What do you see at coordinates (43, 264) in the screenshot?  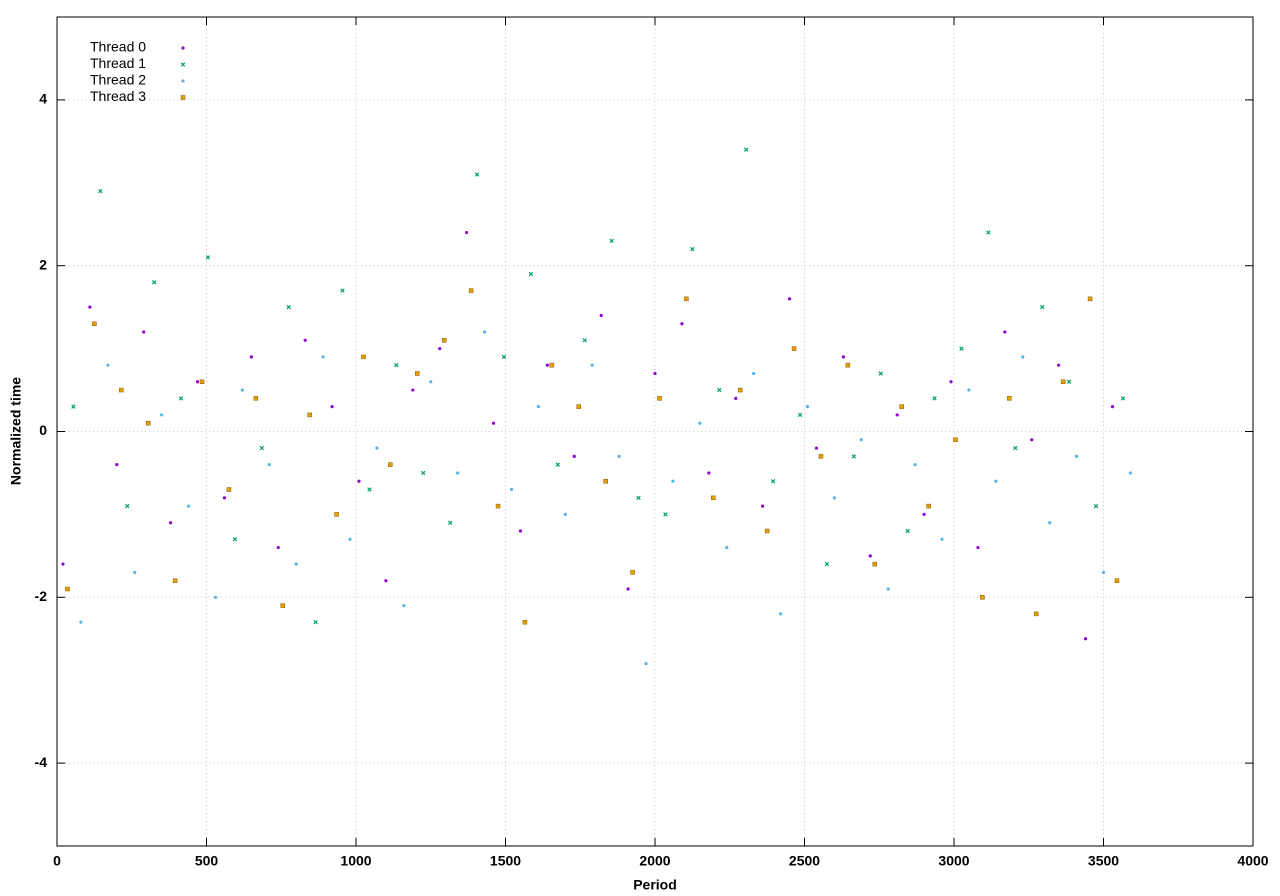 I see `y-tick-label: 2` at bounding box center [43, 264].